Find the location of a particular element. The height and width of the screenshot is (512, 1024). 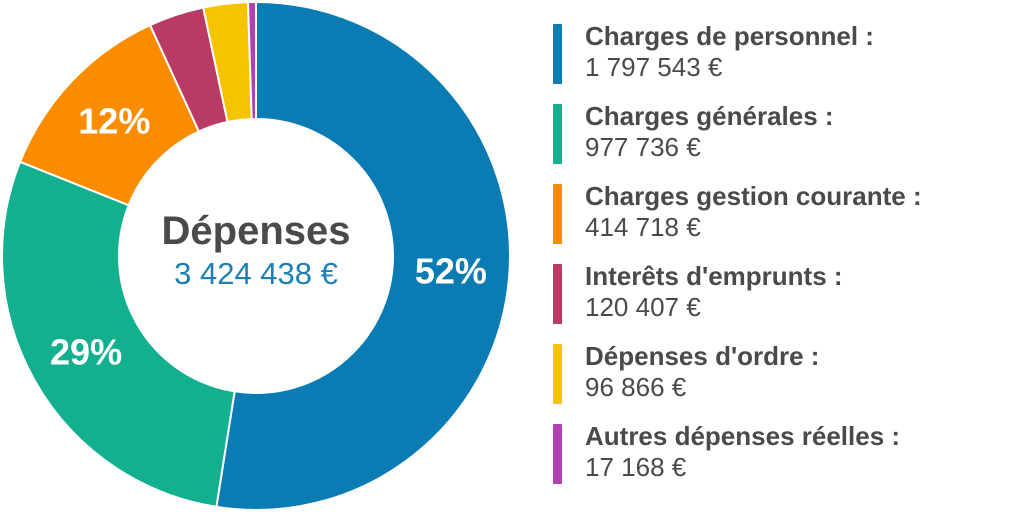

center-title: Dépenses is located at coordinates (256, 231).